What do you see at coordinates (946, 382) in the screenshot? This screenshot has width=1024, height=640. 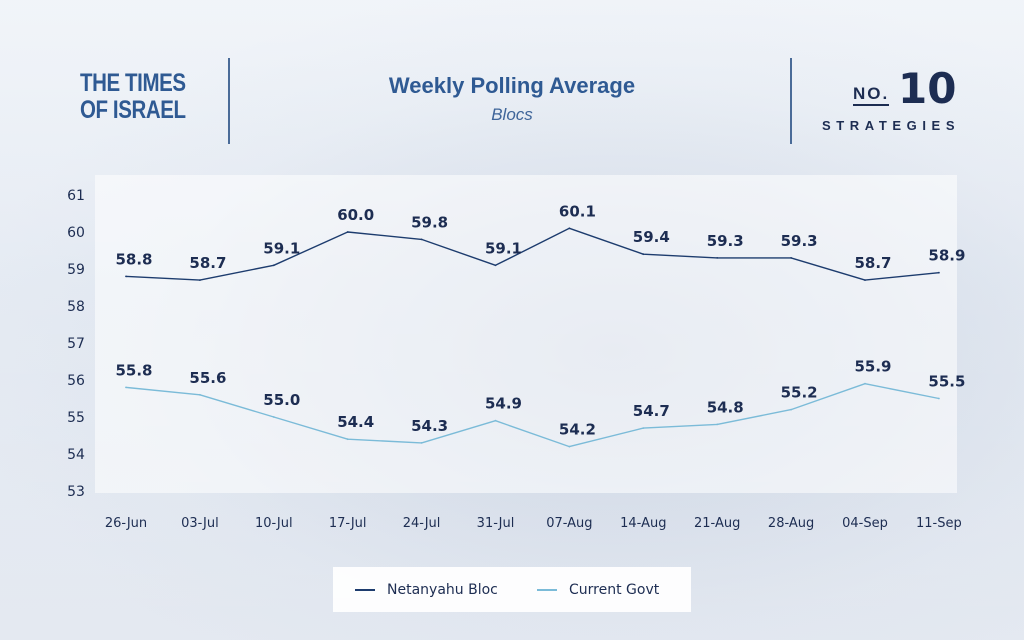 I see `data-label: 55.5` at bounding box center [946, 382].